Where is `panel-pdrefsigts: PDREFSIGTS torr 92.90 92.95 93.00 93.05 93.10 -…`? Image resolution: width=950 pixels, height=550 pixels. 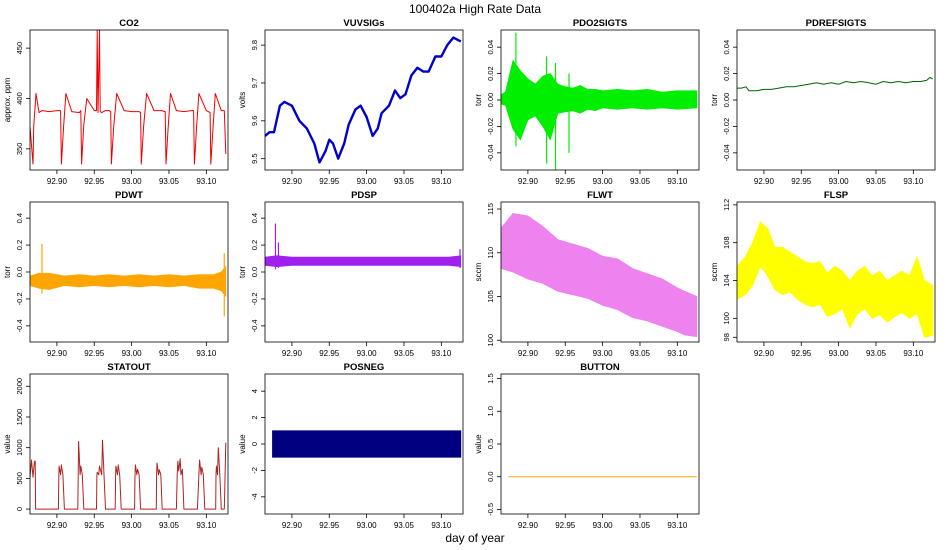 panel-pdrefsigts: PDREFSIGTS torr 92.90 92.95 93.00 93.05 93.10 -… is located at coordinates (823, 102).